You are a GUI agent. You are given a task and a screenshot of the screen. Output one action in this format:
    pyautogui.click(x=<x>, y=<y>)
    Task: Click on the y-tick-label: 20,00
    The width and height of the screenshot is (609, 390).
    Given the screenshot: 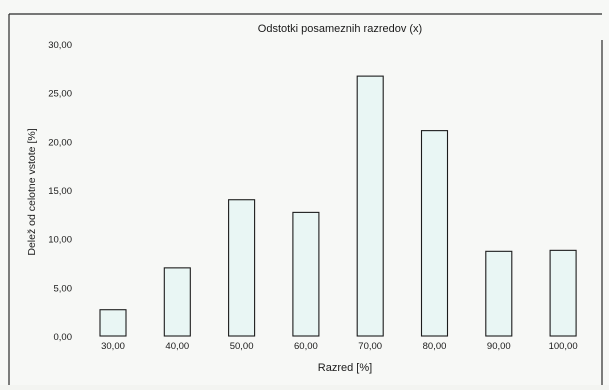 What is the action you would take?
    pyautogui.click(x=60, y=142)
    